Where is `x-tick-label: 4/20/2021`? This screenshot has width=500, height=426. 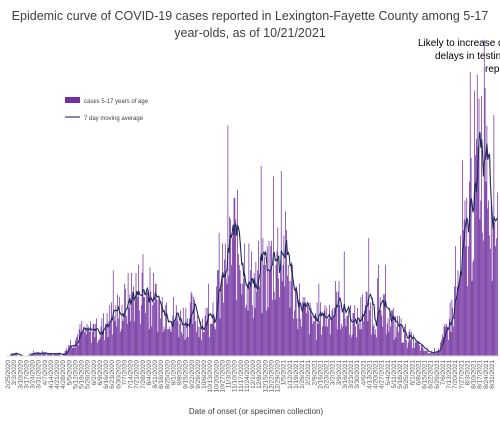 x-tick-label: 4/20/2021 is located at coordinates (376, 374).